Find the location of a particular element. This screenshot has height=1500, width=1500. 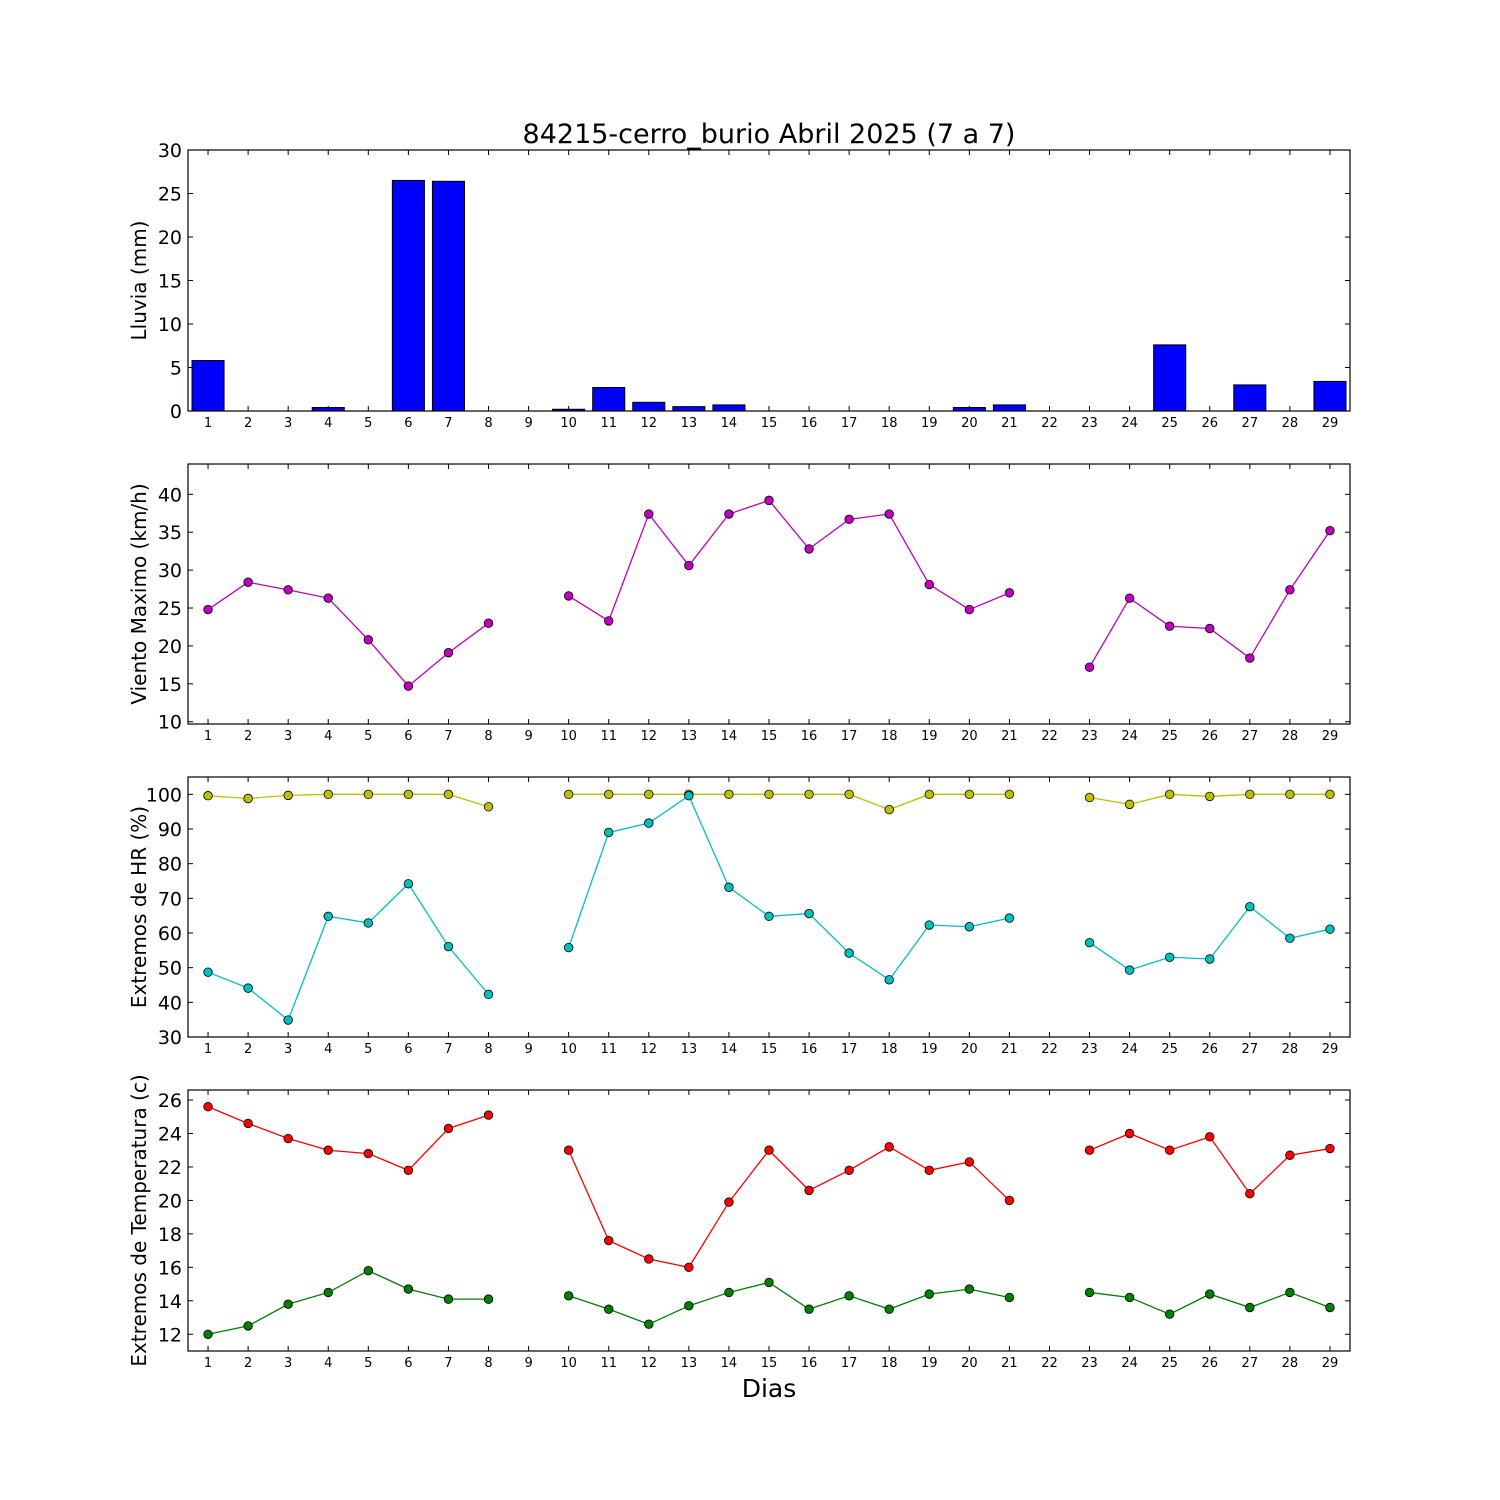

x-tick-label: 24 is located at coordinates (1129, 1363).